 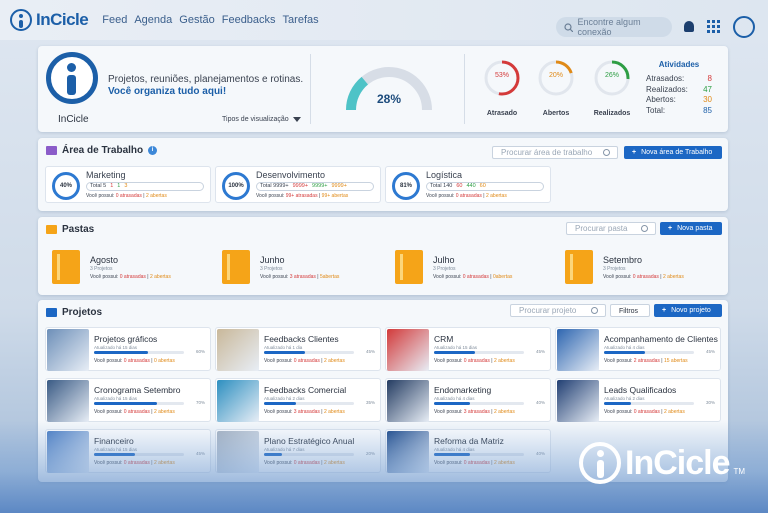 What do you see at coordinates (444, 269) in the screenshot?
I see `folder-count: 3 Projetos` at bounding box center [444, 269].